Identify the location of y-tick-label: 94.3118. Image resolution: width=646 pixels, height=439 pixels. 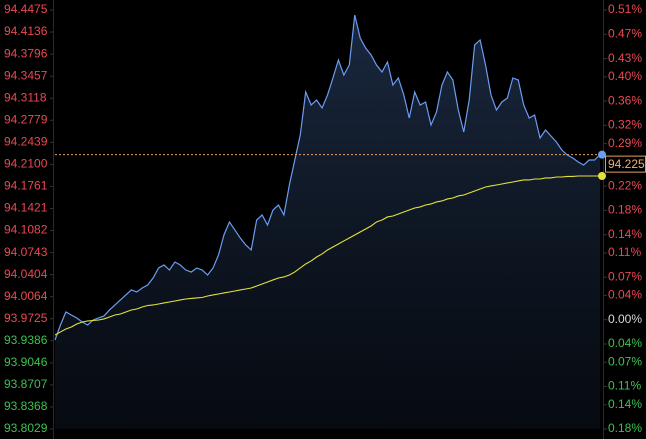
(25, 97).